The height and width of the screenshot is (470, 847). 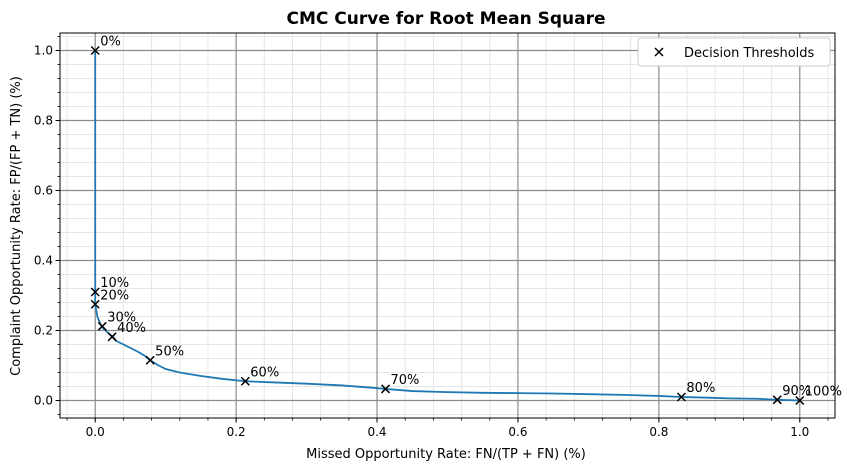 I want to click on x-tick-label: 0.8, so click(x=658, y=432).